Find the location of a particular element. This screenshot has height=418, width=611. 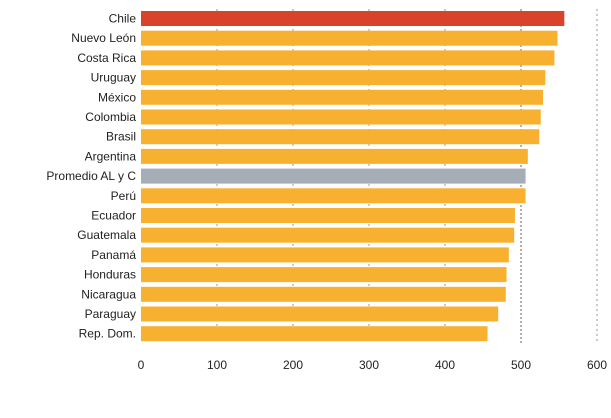

x-tick-label: 100 is located at coordinates (217, 365).